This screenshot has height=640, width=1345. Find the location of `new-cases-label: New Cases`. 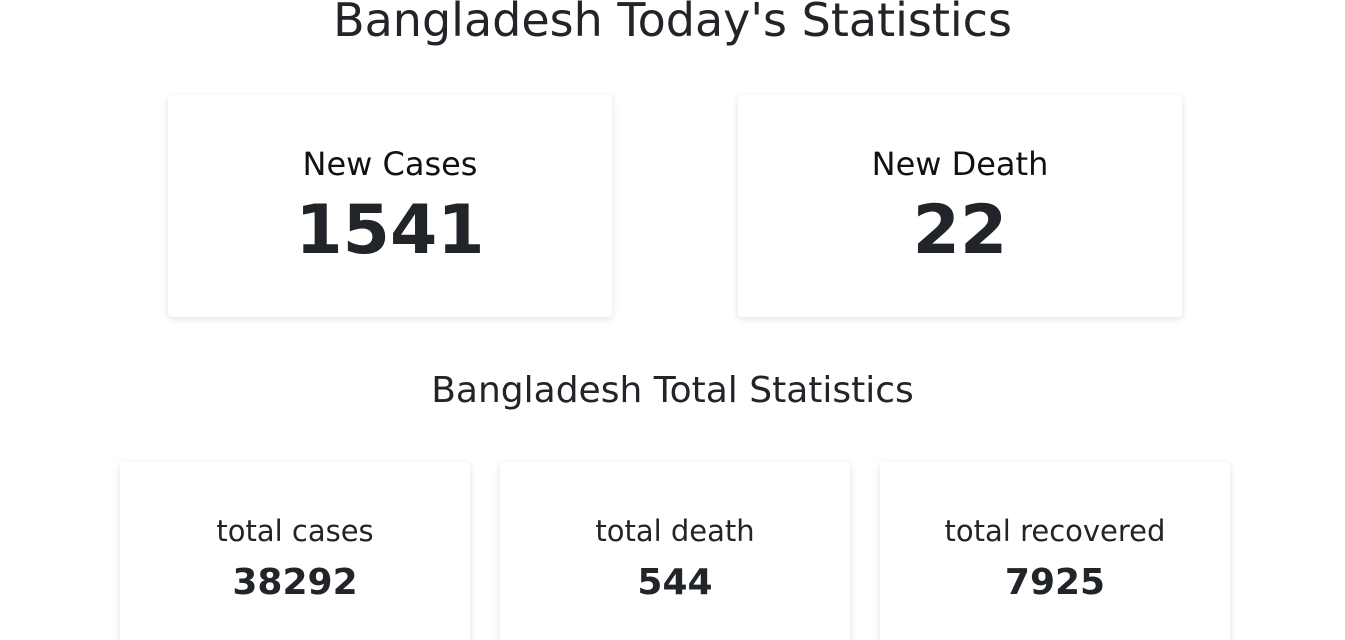

new-cases-label: New Cases is located at coordinates (390, 164).